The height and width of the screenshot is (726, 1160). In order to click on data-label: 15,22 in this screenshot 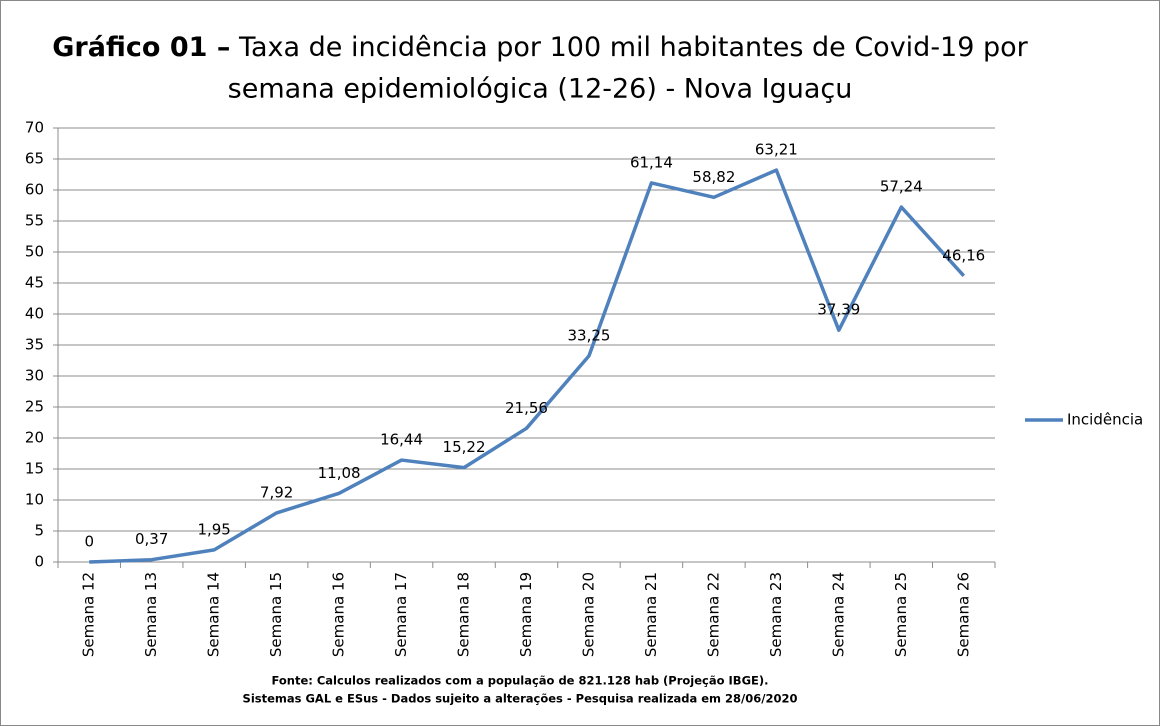, I will do `click(464, 447)`.